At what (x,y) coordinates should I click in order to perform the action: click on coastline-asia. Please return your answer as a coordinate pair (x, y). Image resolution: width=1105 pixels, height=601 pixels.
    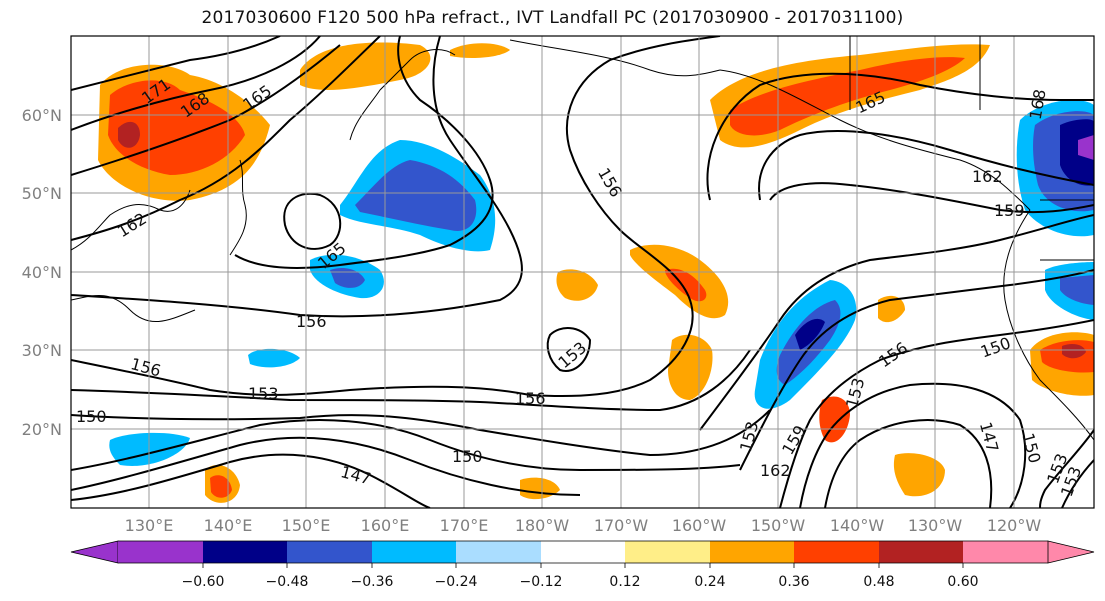
    Looking at the image, I should click on (131, 220).